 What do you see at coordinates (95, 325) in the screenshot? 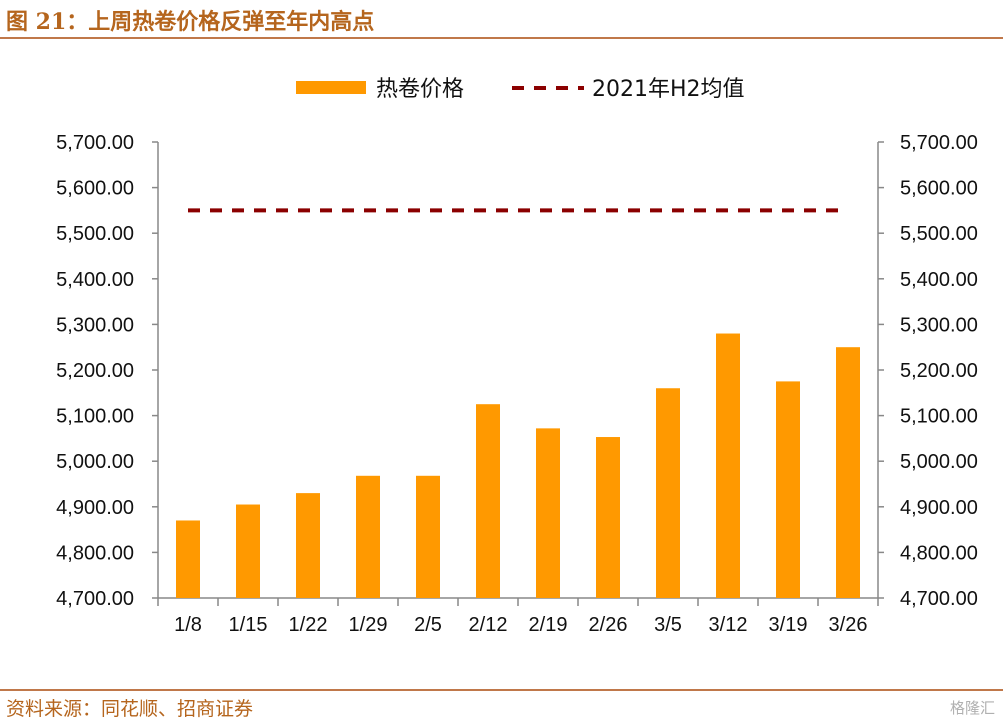
I see `y-tick-label: 5,300.00` at bounding box center [95, 325].